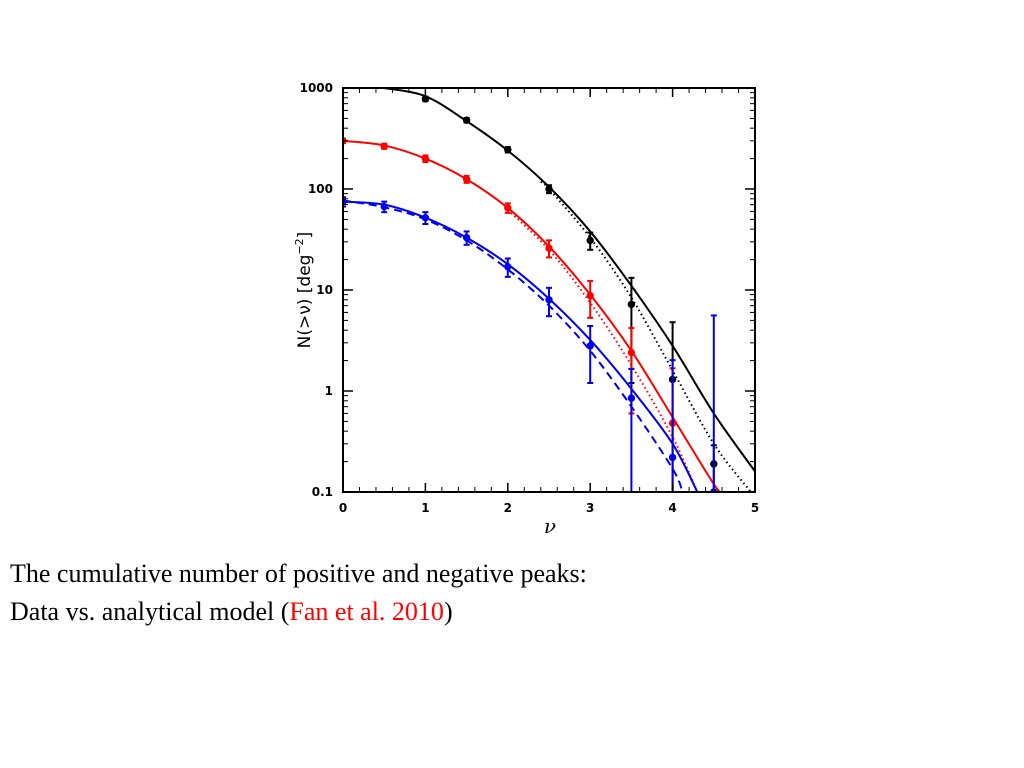  I want to click on x-tick-label: 0, so click(343, 508).